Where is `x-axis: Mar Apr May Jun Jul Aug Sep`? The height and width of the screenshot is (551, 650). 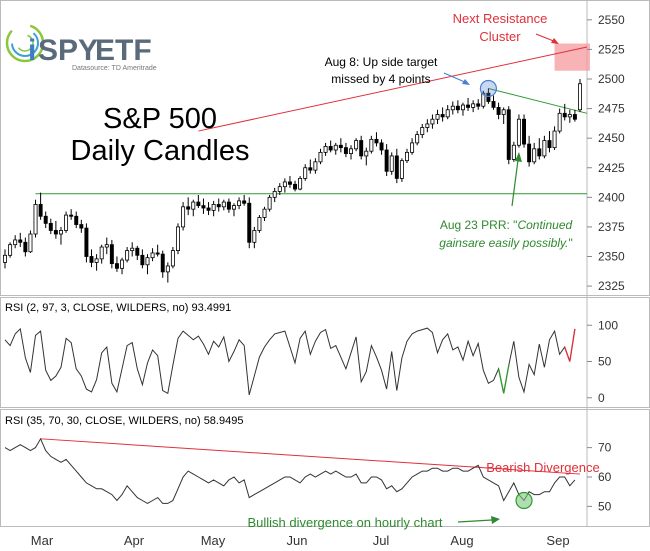 x-axis: Mar Apr May Jun Jul Aug Sep is located at coordinates (300, 540).